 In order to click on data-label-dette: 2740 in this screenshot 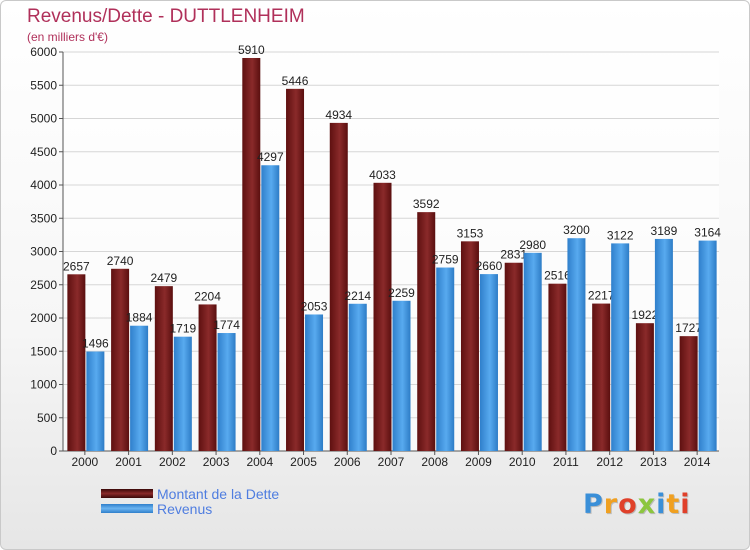, I will do `click(120, 261)`.